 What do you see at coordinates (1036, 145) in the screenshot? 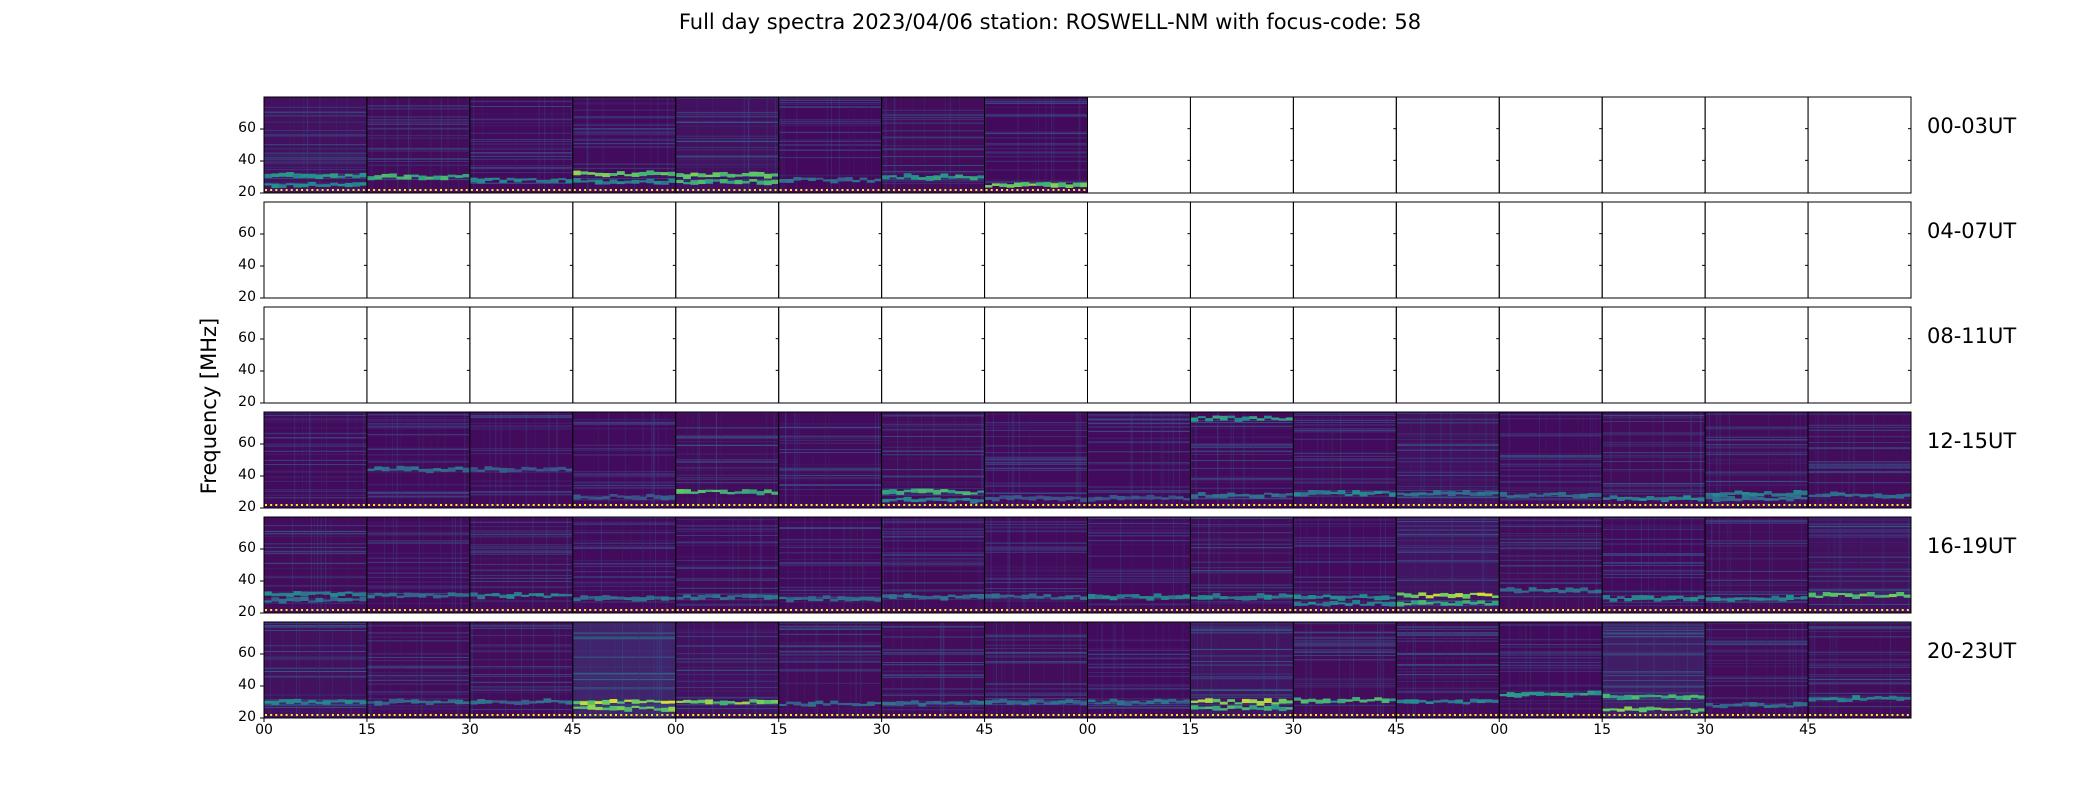
I see `noise-texture` at bounding box center [1036, 145].